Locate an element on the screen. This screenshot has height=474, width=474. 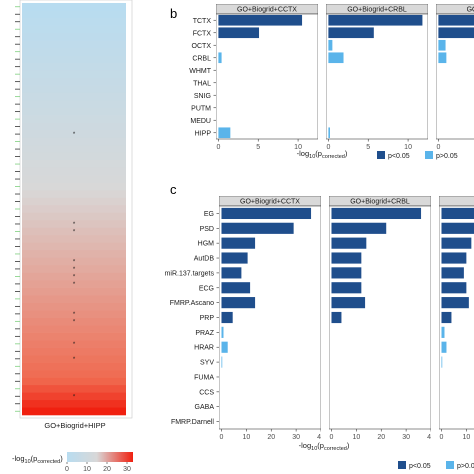
heatmap-legend-gradient is located at coordinates (100, 457).